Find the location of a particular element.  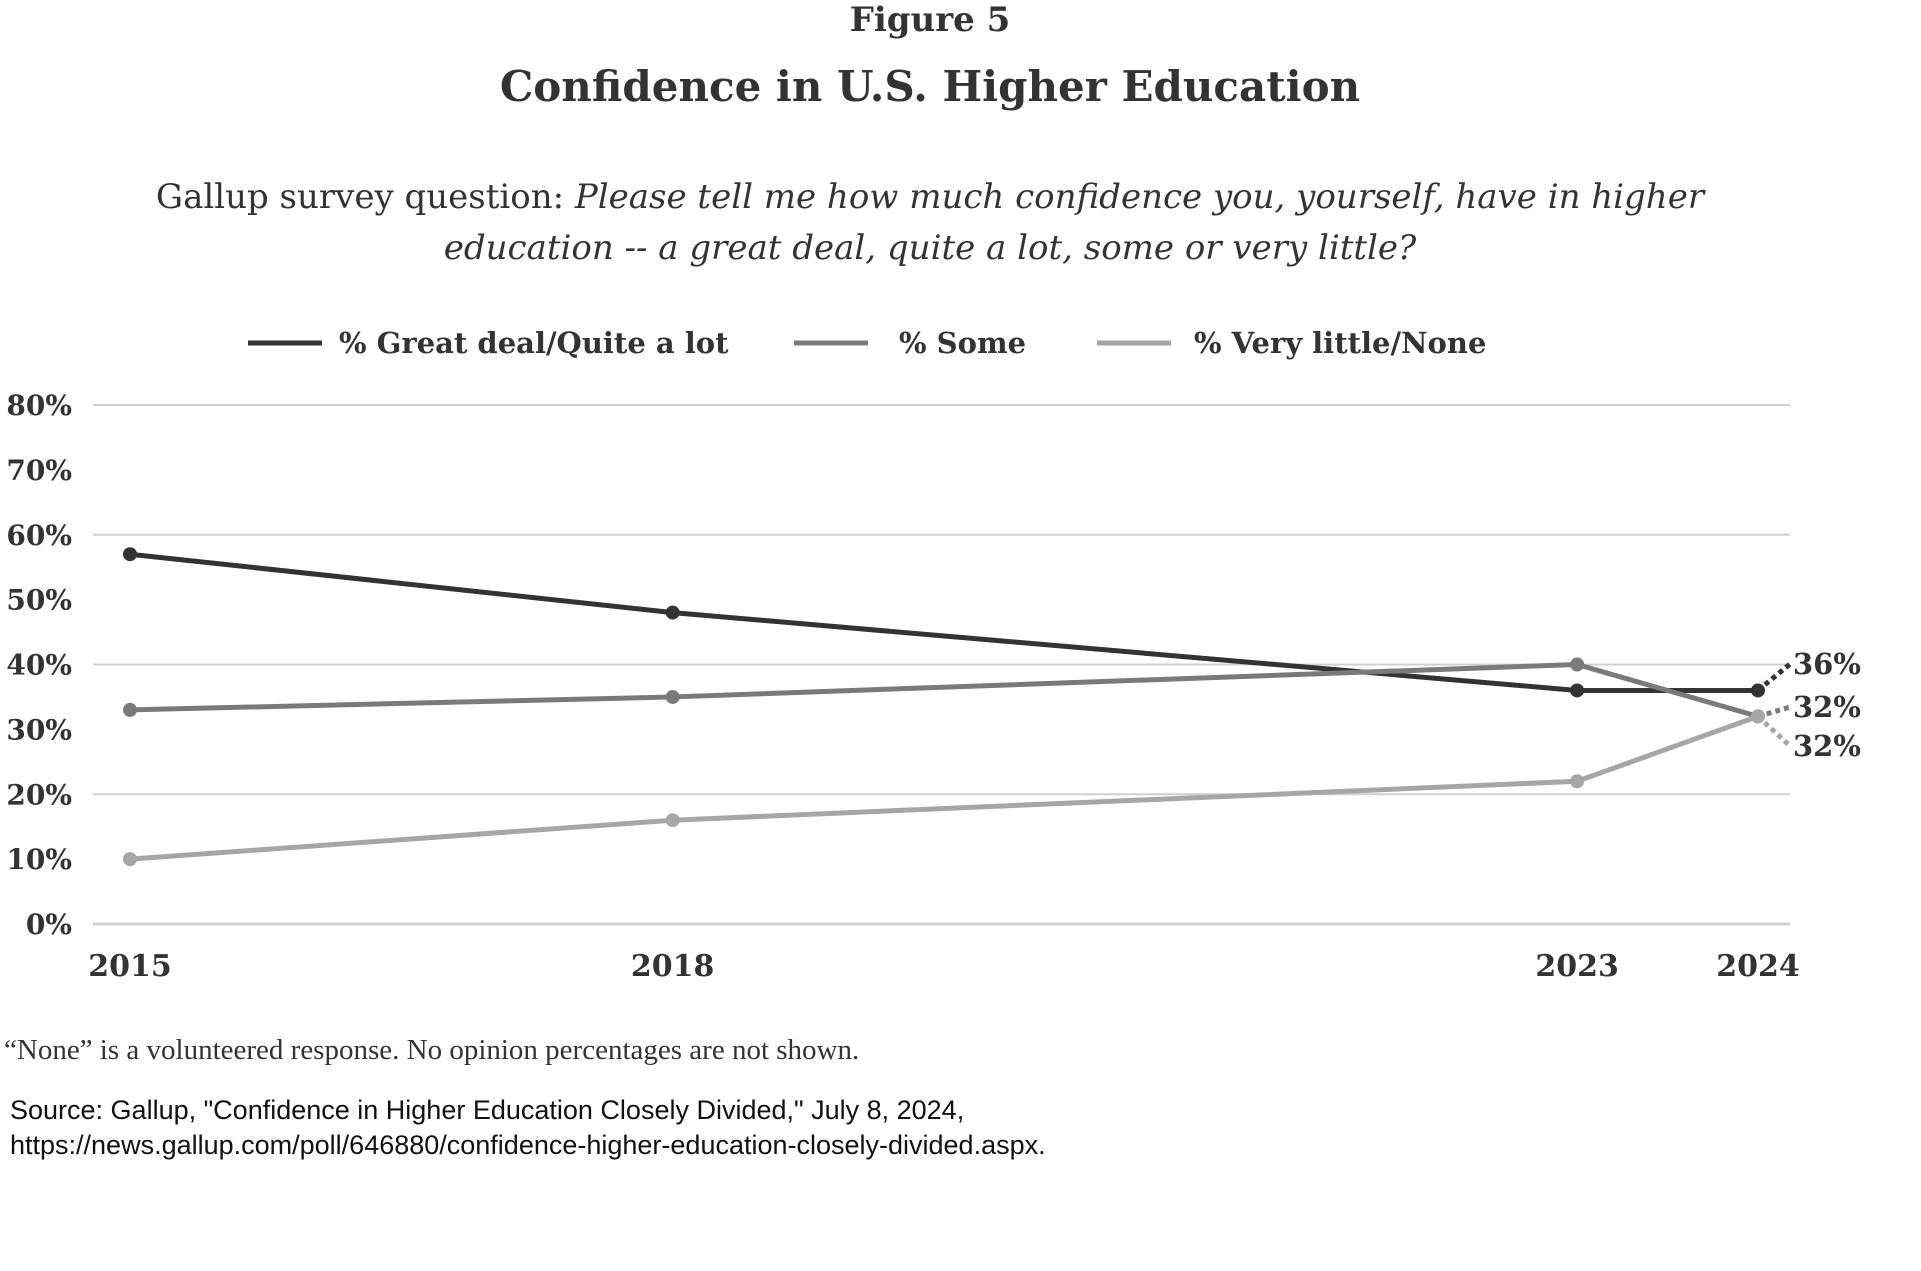

x-tick-label: 2018 is located at coordinates (673, 966).